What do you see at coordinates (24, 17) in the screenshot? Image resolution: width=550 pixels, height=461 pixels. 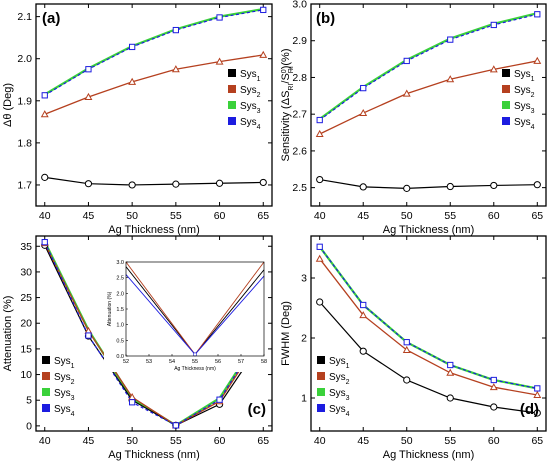 I see `y-tick-label: 2.1` at bounding box center [24, 17].